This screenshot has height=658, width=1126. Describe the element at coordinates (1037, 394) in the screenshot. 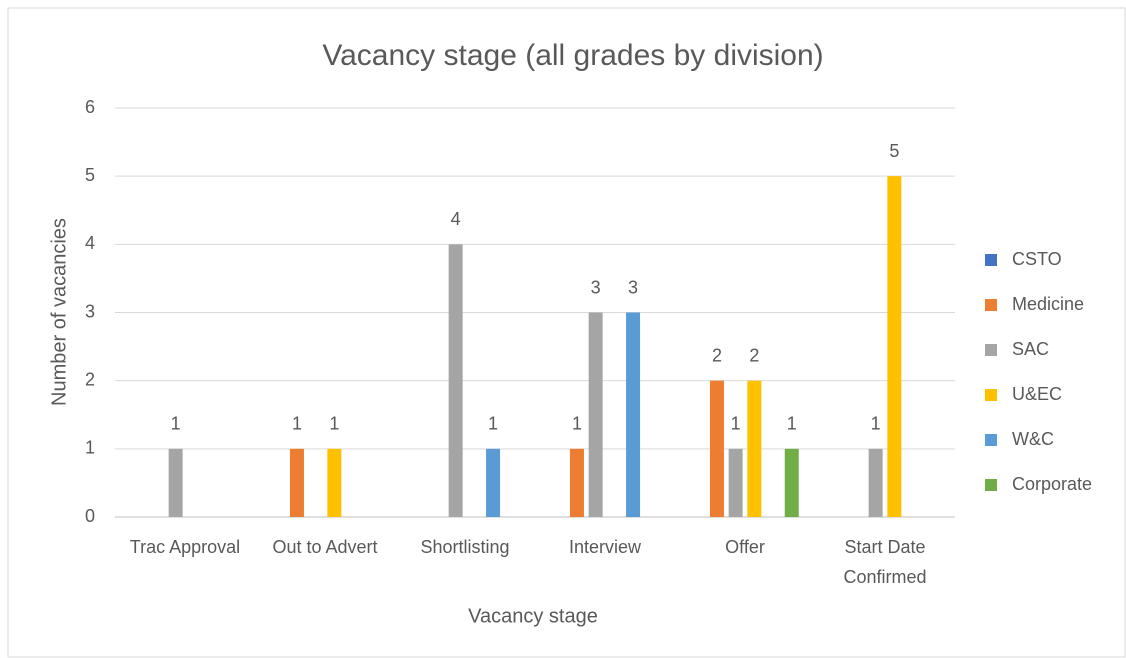

I see `legend-label: U&EC` at that location.